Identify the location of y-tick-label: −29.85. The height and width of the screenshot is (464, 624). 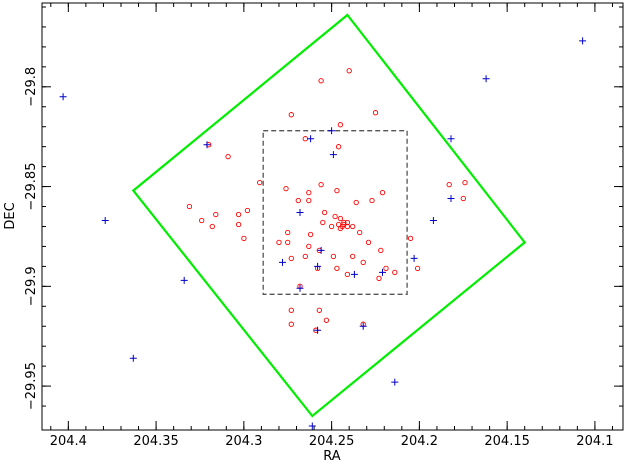
(31, 187).